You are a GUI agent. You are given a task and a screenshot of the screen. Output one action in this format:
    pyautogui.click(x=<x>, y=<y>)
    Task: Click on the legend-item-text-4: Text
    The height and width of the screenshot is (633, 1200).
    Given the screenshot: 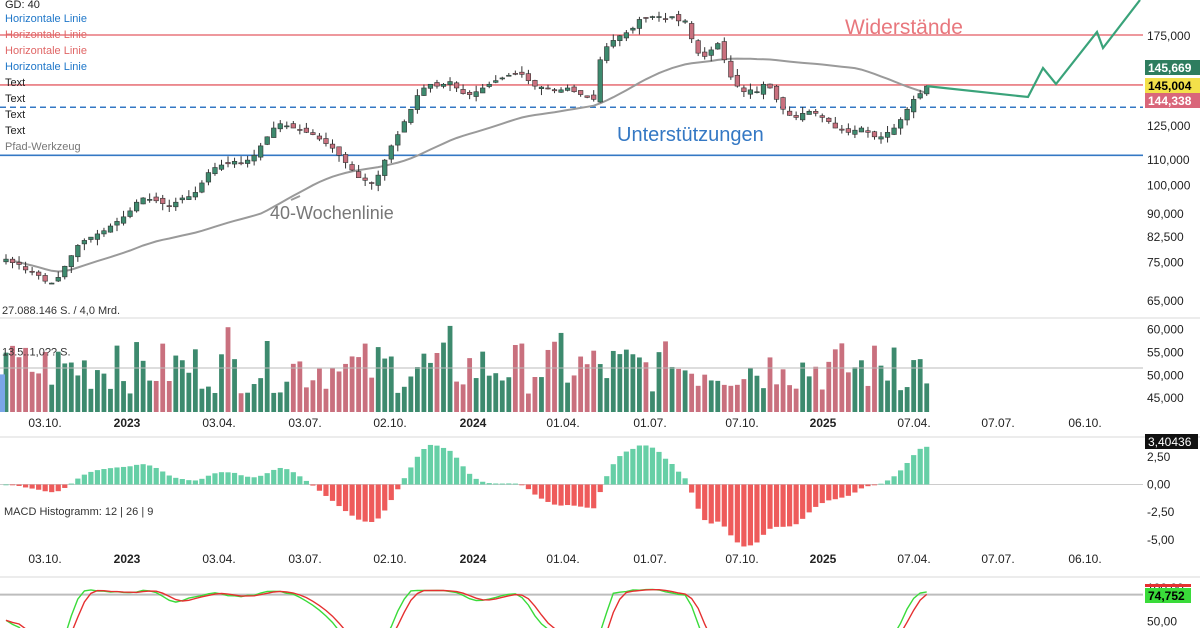 What is the action you would take?
    pyautogui.click(x=15, y=131)
    